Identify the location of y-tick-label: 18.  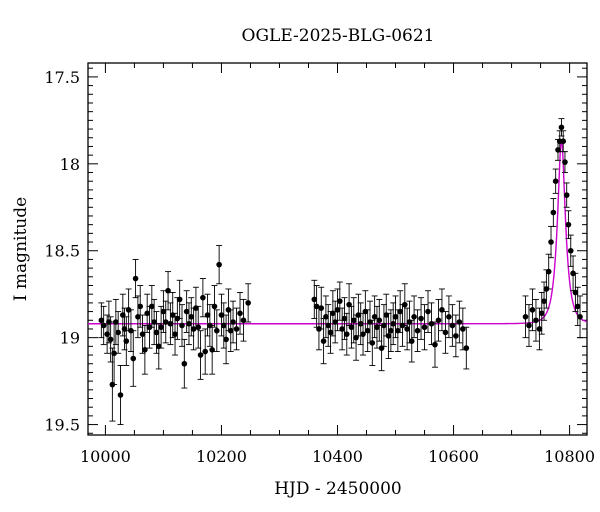
(70, 164).